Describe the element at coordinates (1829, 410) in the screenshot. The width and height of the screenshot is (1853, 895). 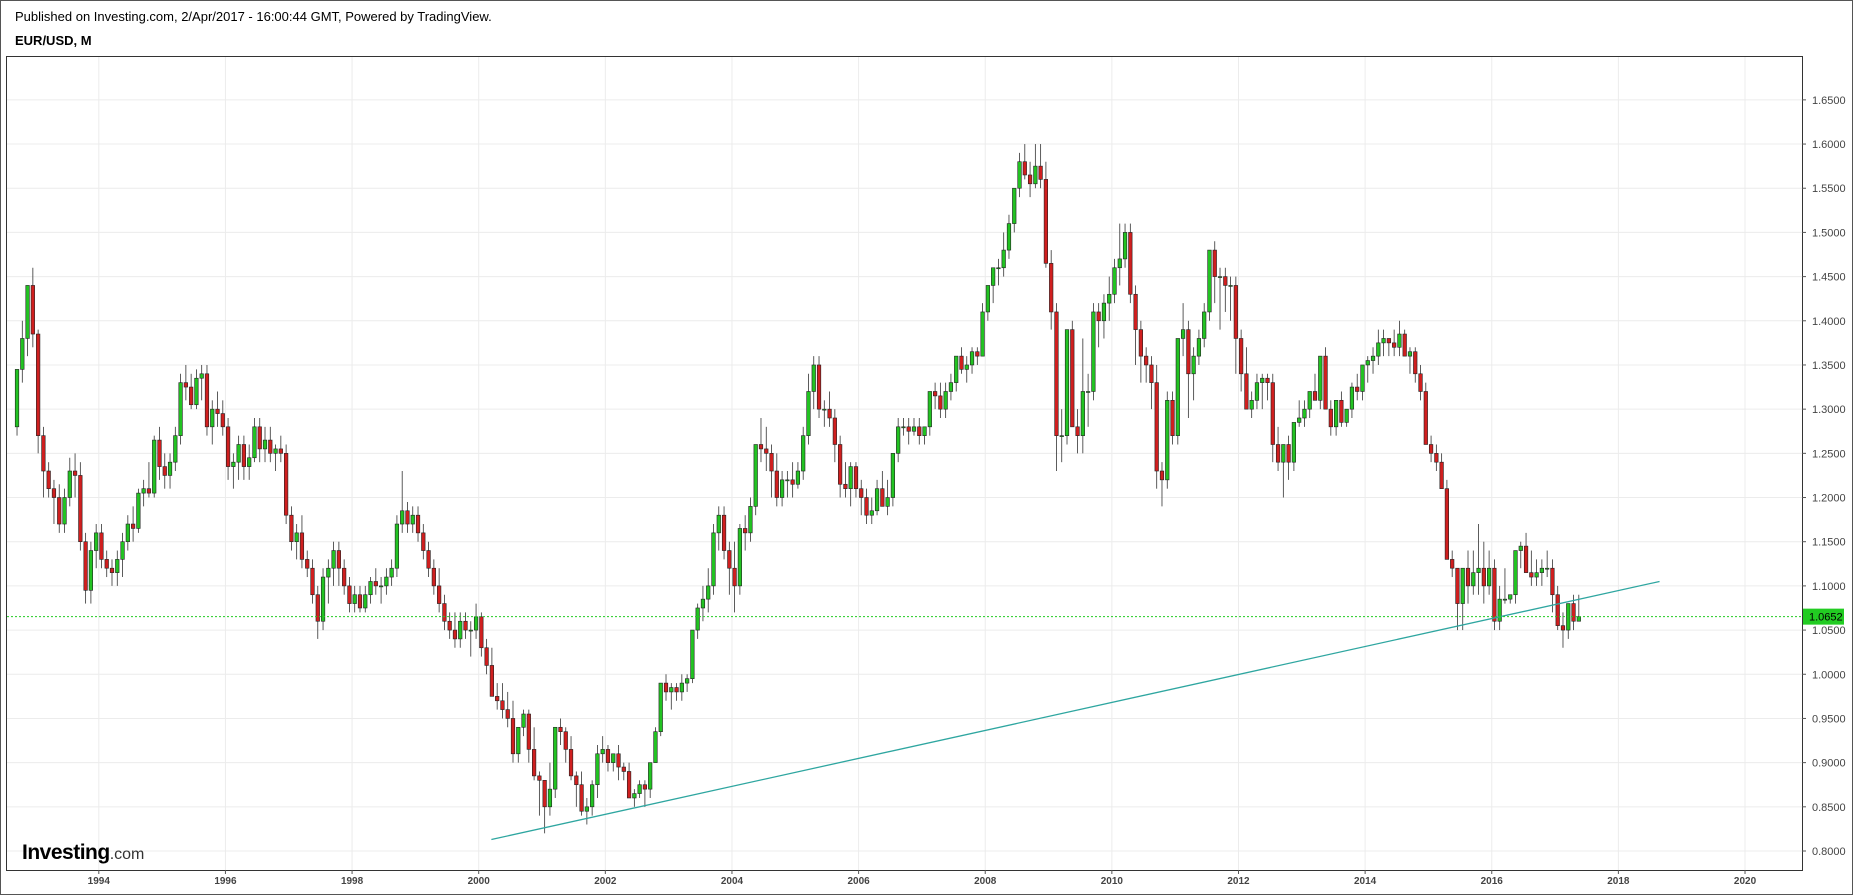
I see `y-tick-label: 1.3000` at that location.